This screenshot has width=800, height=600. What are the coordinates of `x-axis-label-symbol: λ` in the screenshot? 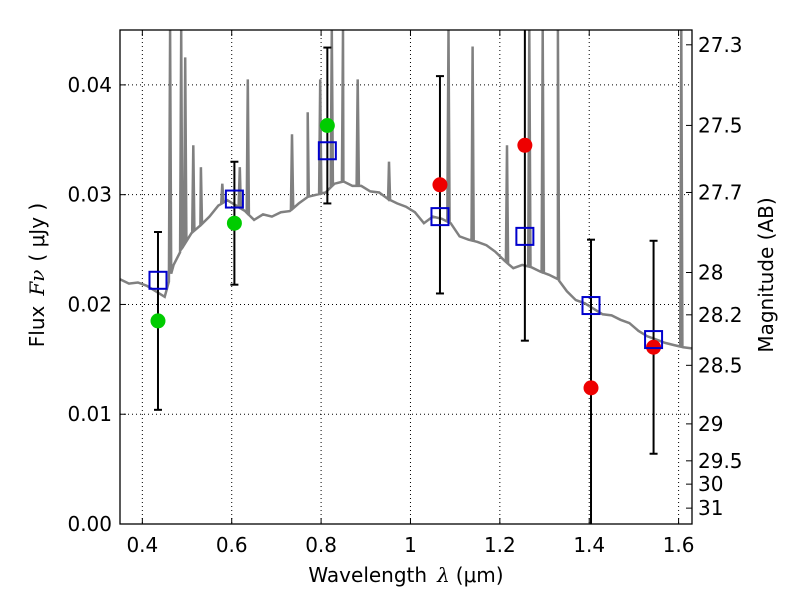 It's located at (443, 575).